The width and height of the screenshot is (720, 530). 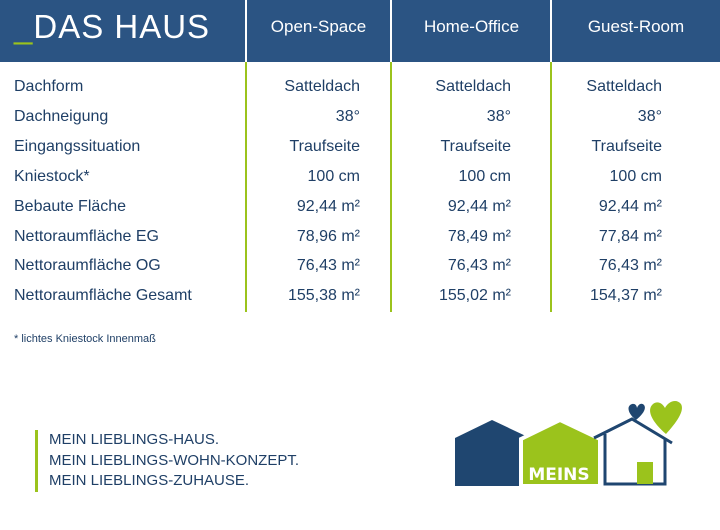 What do you see at coordinates (86, 236) in the screenshot?
I see `row-label: Nettoraumfläche EG` at bounding box center [86, 236].